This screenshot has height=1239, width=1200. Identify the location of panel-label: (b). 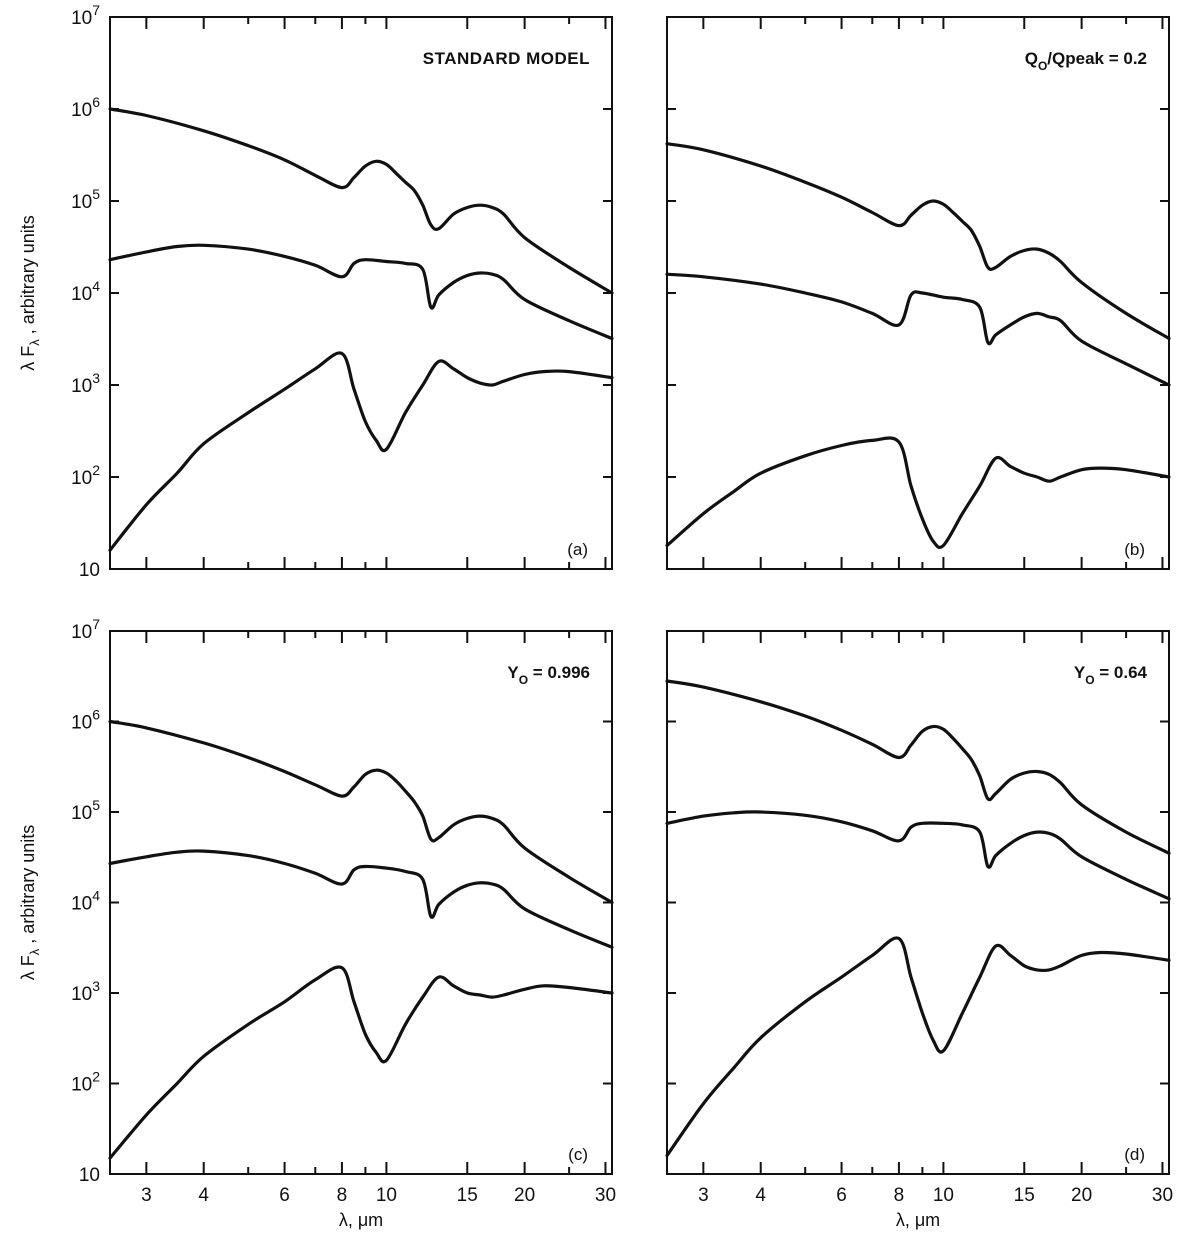
(1134, 549).